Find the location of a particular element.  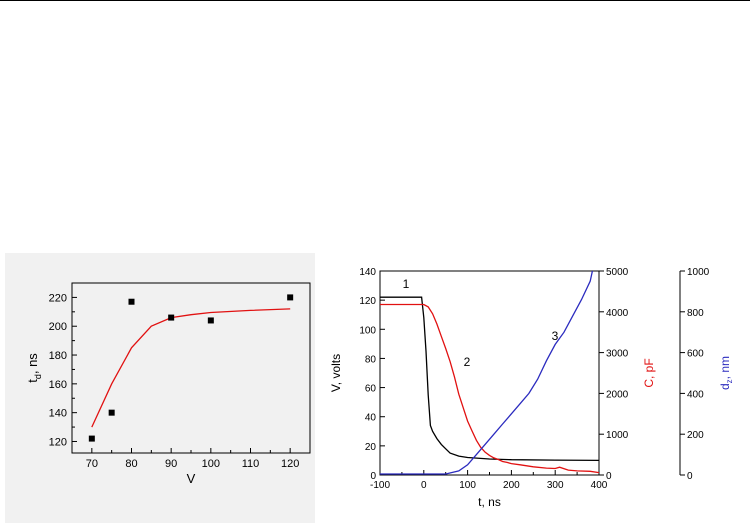

y-left-tick-label: 140 is located at coordinates (367, 272).